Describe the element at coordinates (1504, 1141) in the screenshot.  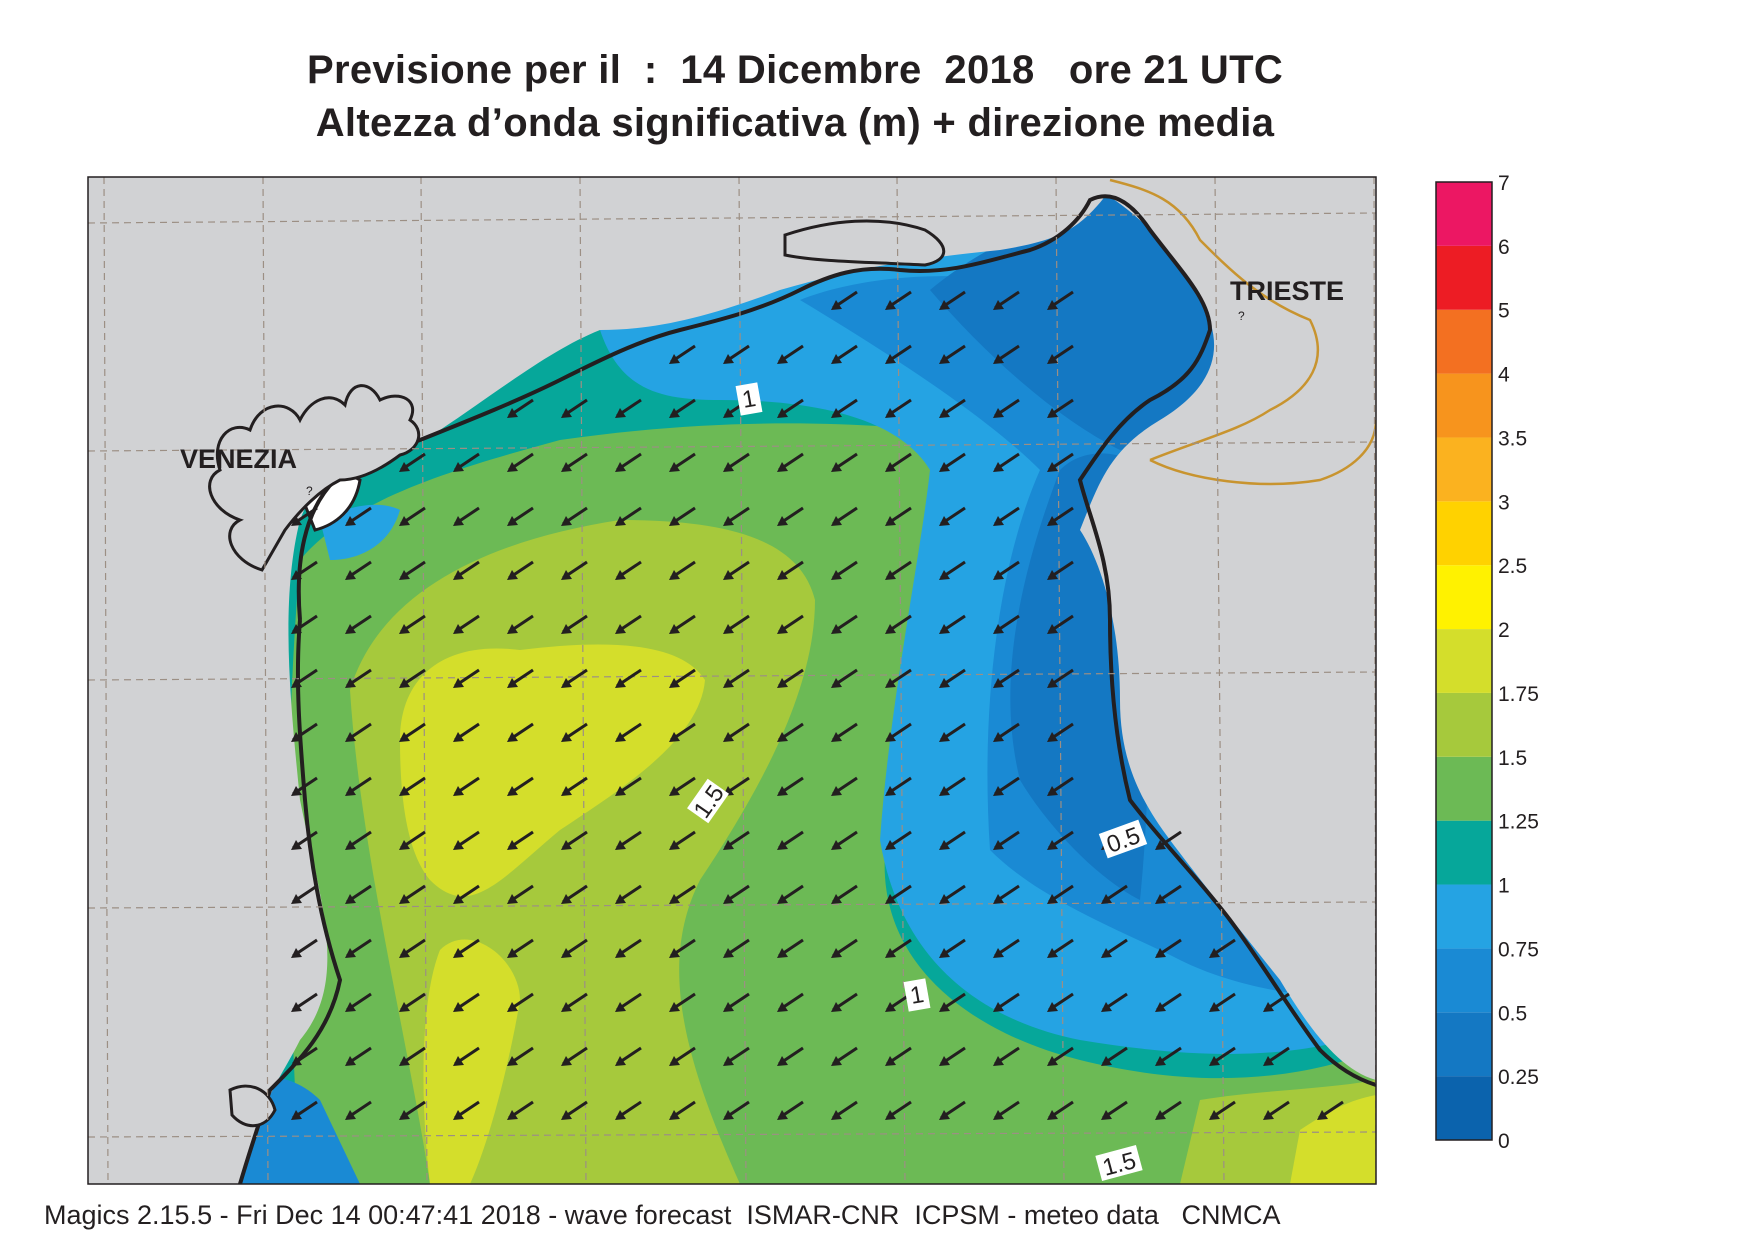
I see `legend-tick-label: 0` at that location.